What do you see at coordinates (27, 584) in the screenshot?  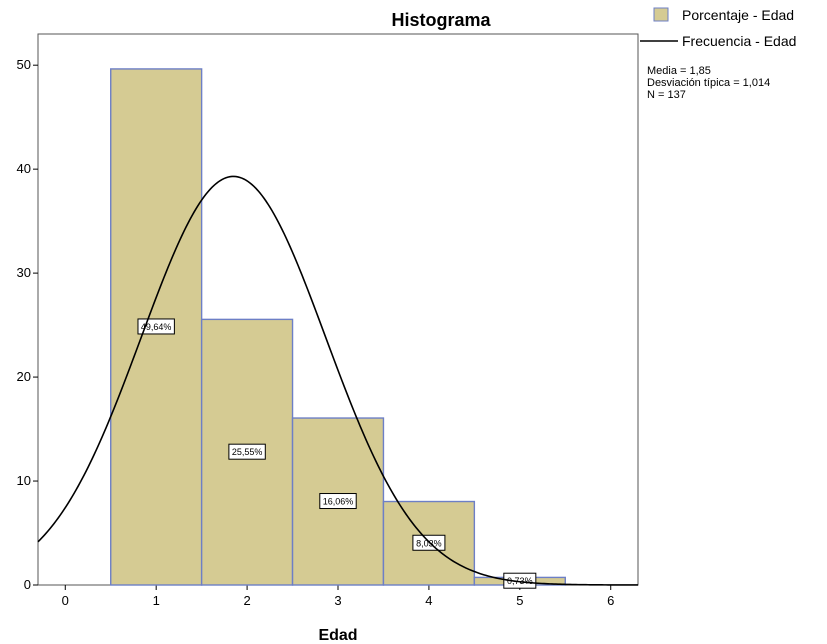 I see `y-tick-label: 0` at bounding box center [27, 584].